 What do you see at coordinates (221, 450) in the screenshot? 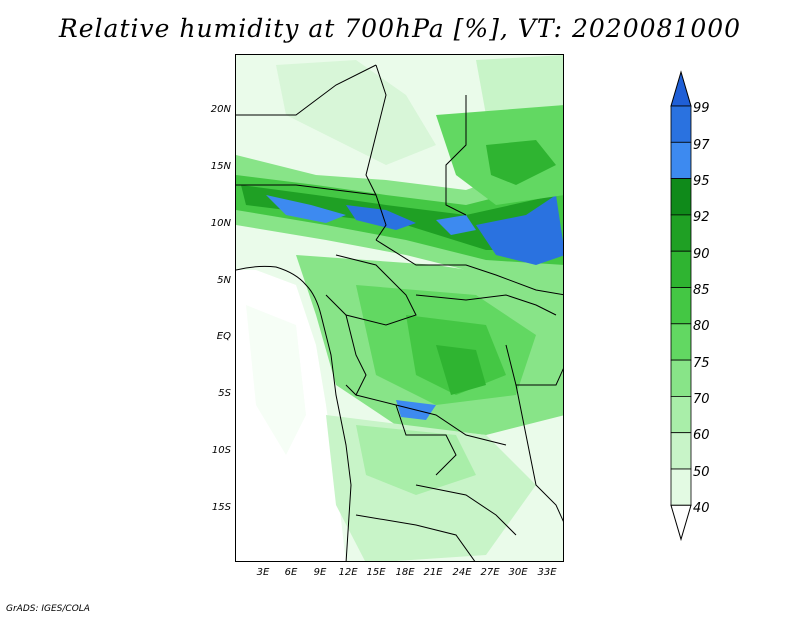
I see `lat-label-10s: 10S` at bounding box center [221, 450].